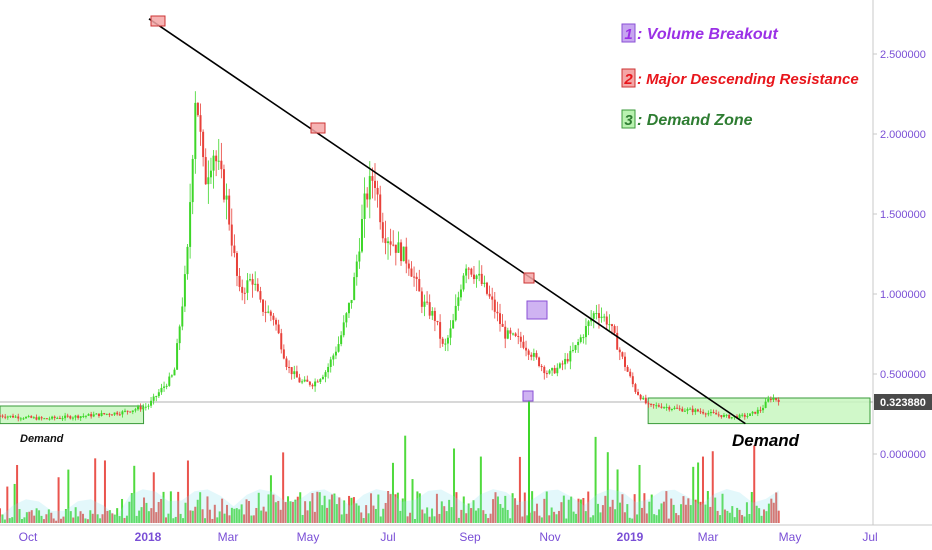  What do you see at coordinates (903, 403) in the screenshot?
I see `current-price-value: 0.323880` at bounding box center [903, 403].